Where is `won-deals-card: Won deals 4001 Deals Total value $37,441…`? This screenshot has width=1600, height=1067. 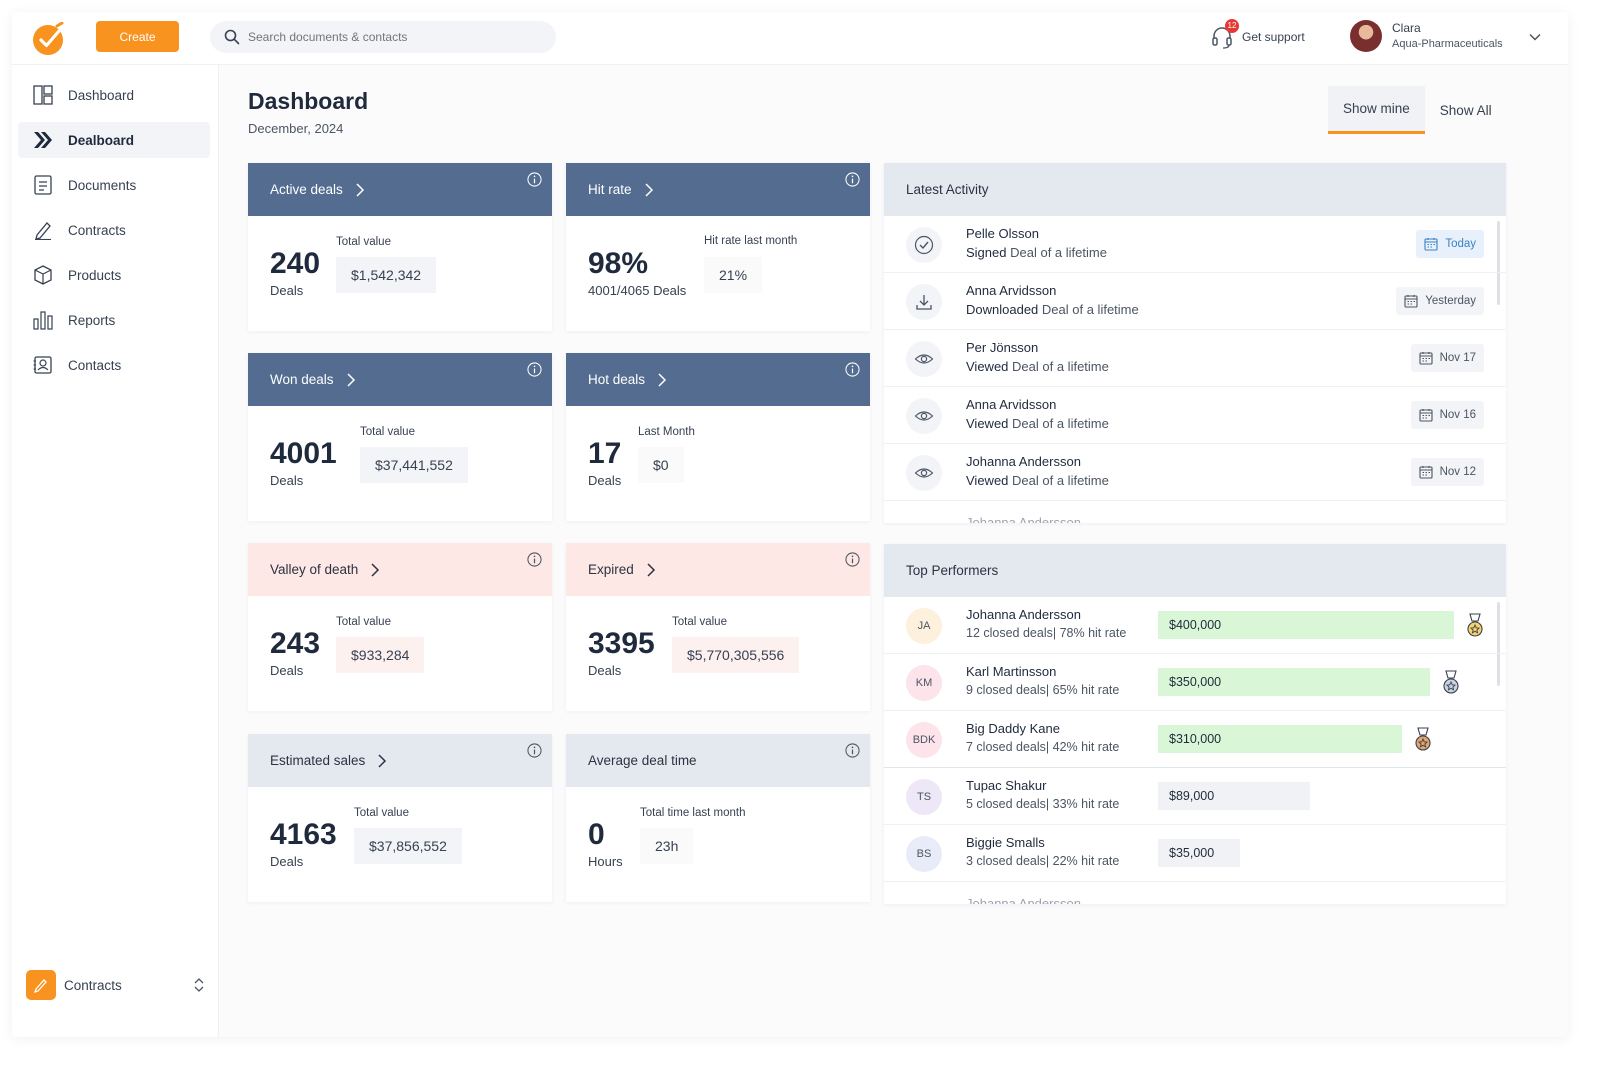 won-deals-card: Won deals 4001 Deals Total value $37,441… is located at coordinates (400, 437).